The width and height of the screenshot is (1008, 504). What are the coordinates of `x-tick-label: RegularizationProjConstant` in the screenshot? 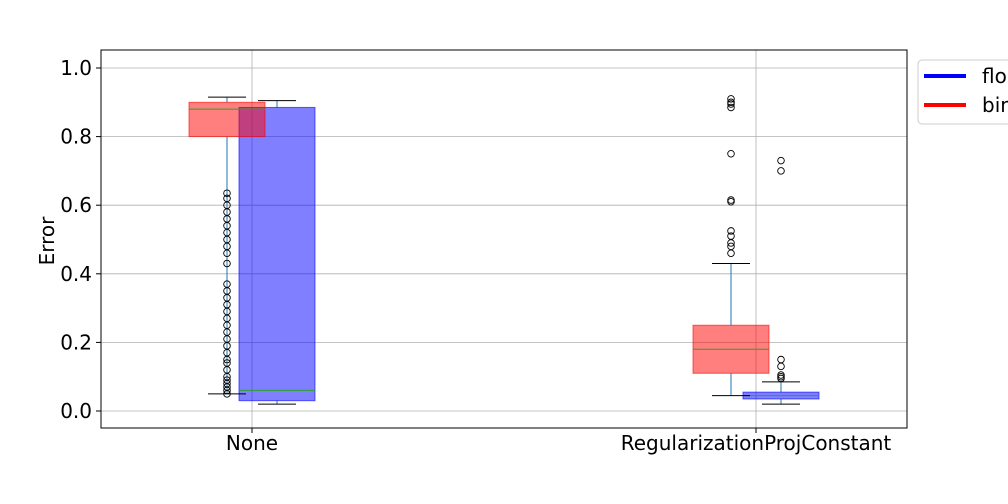 It's located at (756, 443).